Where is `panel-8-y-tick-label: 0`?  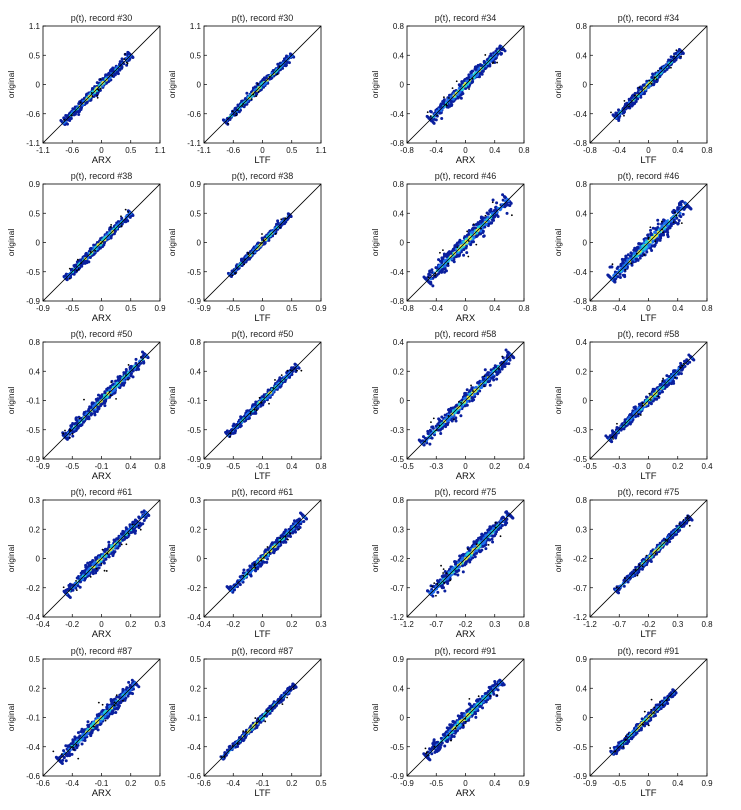 panel-8-y-tick-label: 0 is located at coordinates (585, 243).